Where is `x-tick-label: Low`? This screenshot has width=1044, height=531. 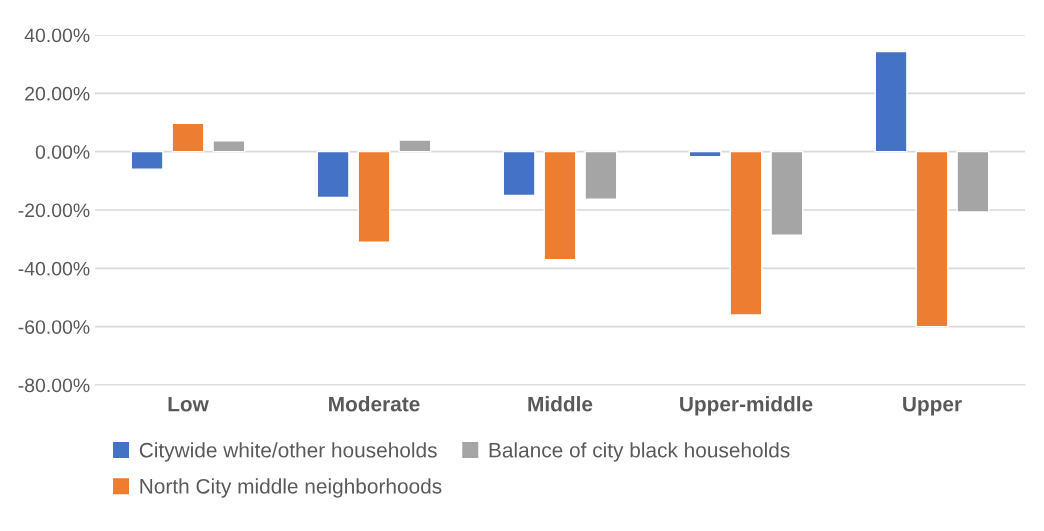 x-tick-label: Low is located at coordinates (188, 404).